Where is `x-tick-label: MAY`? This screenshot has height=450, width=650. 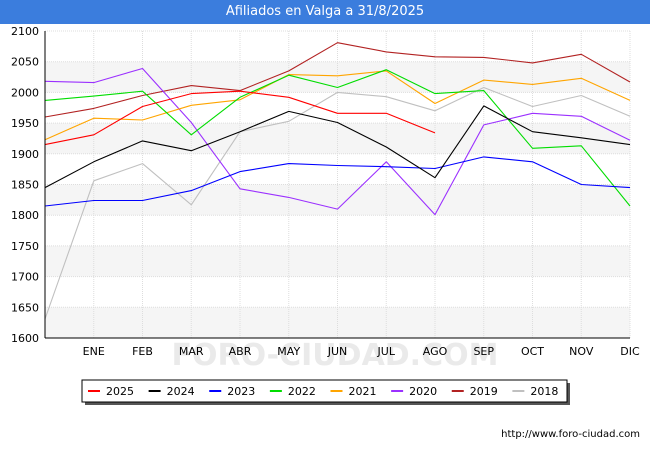 x-tick-label: MAY is located at coordinates (288, 351).